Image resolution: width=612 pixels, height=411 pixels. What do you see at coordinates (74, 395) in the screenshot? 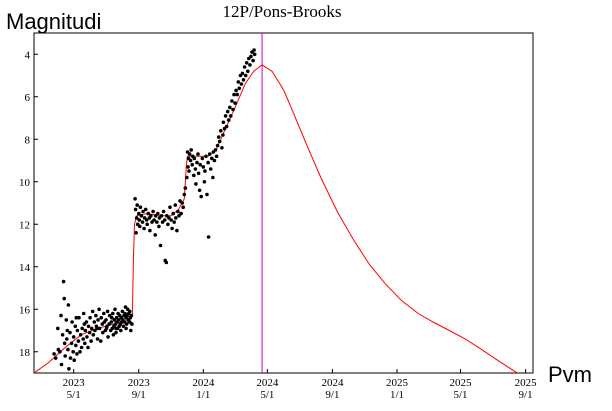
I see `x-tick-label-date: 5/1` at bounding box center [74, 395].